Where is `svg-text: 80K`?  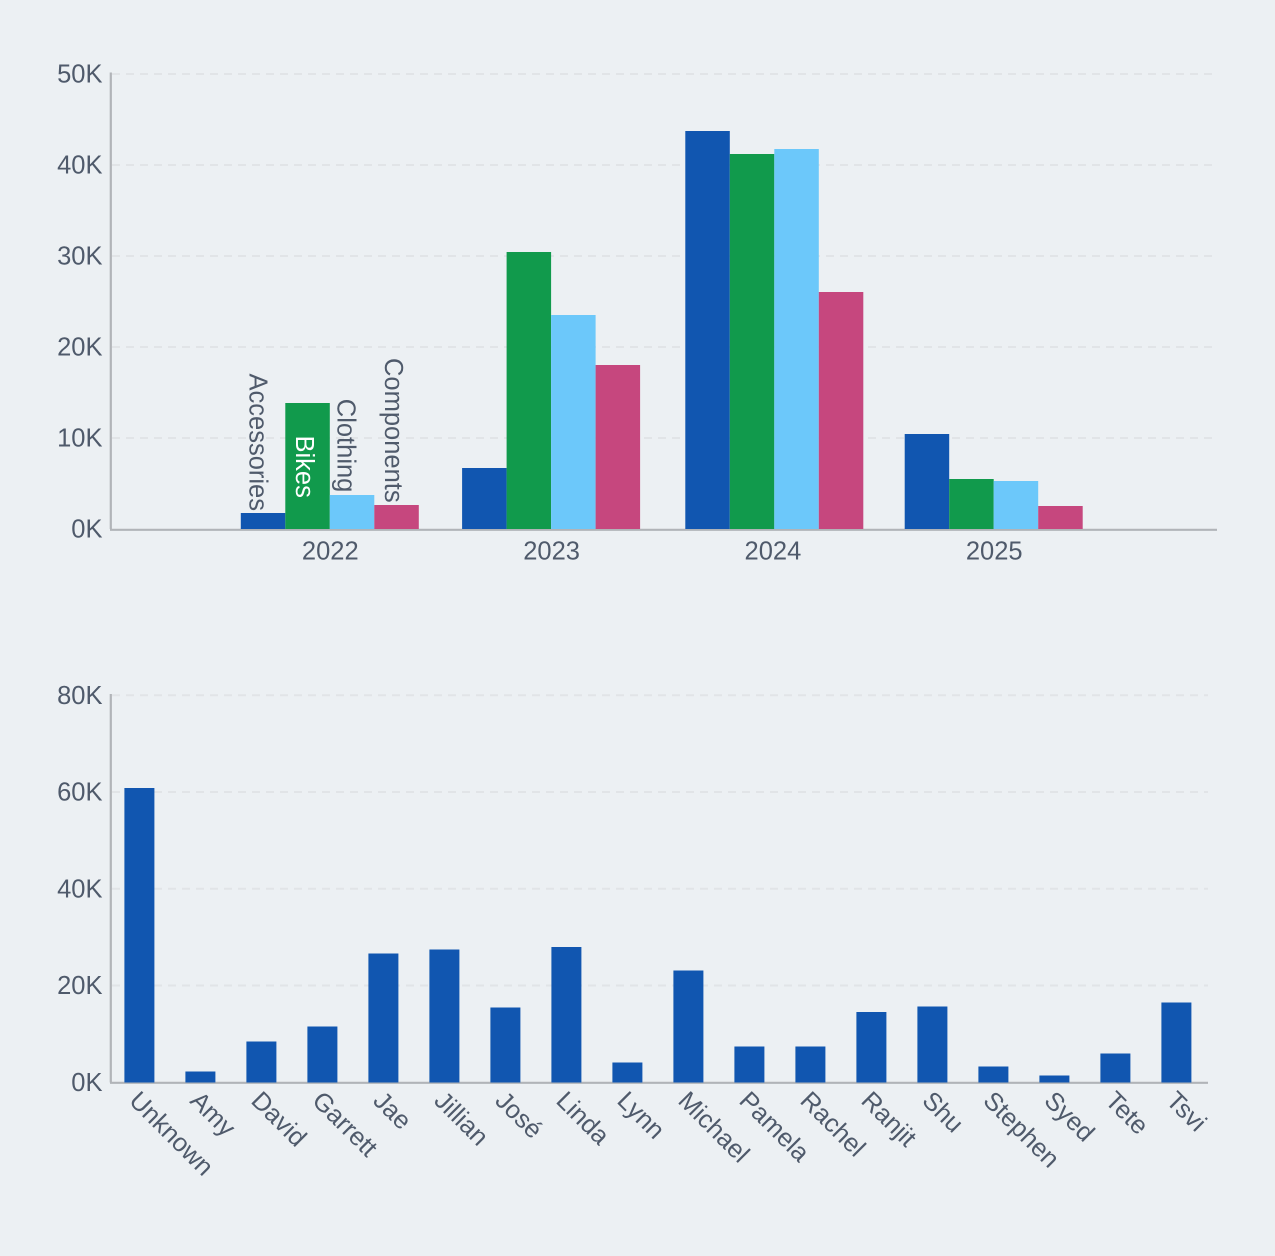 svg-text: 80K is located at coordinates (79, 696).